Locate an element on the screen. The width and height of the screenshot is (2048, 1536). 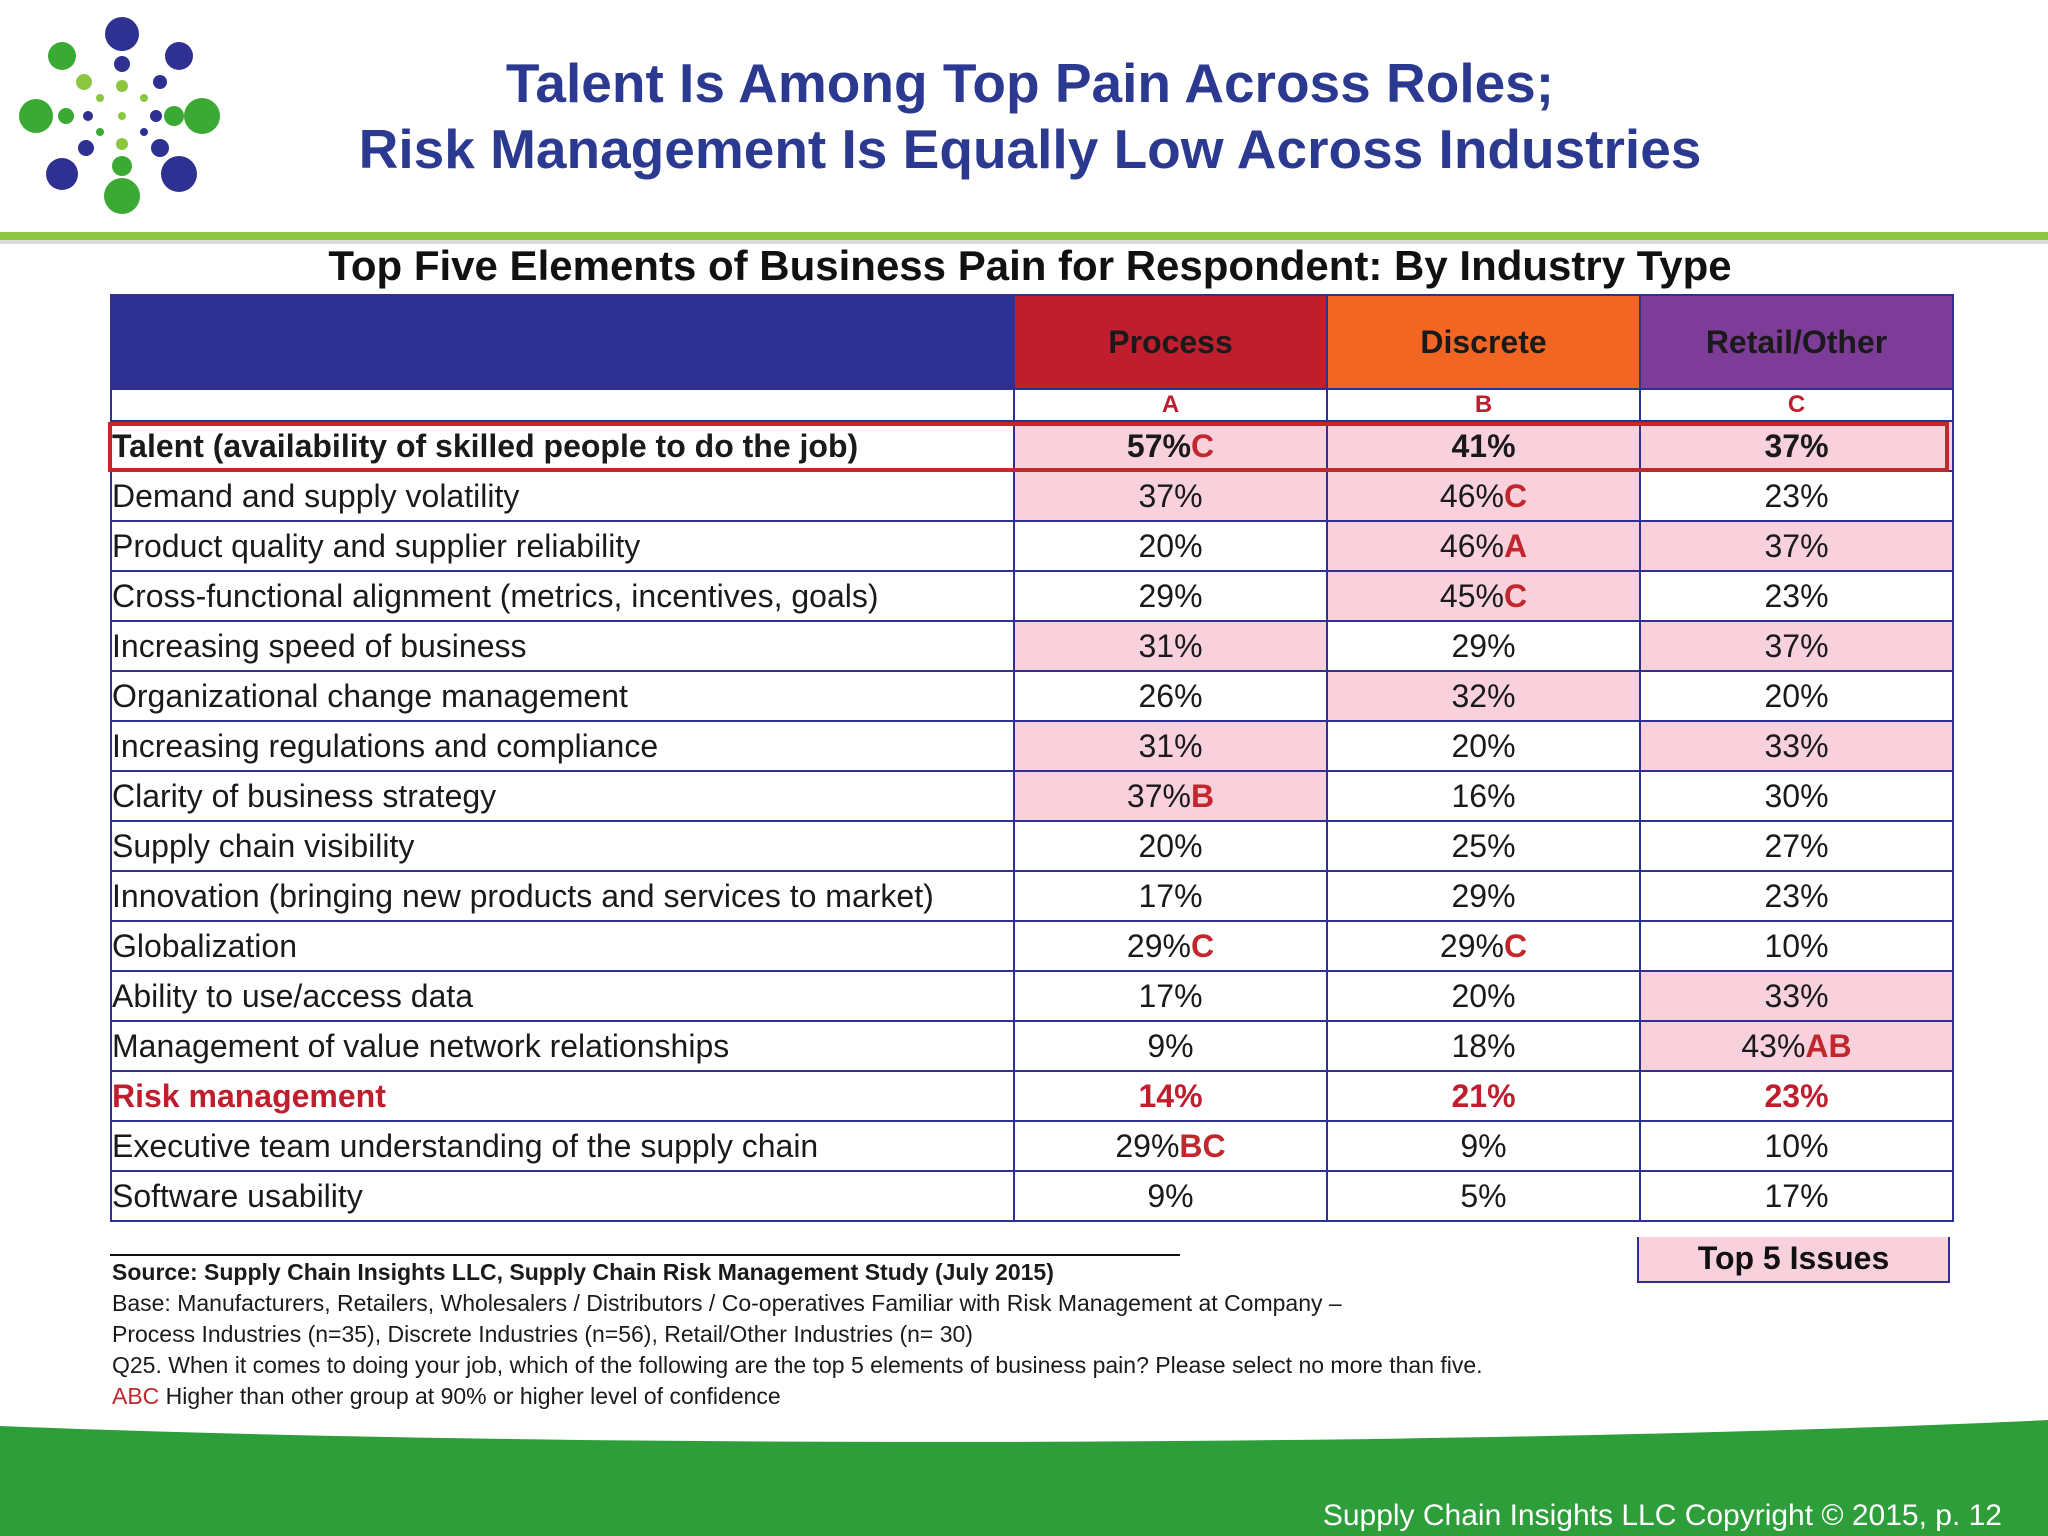
value-cell-a: 9% is located at coordinates (1170, 1196).